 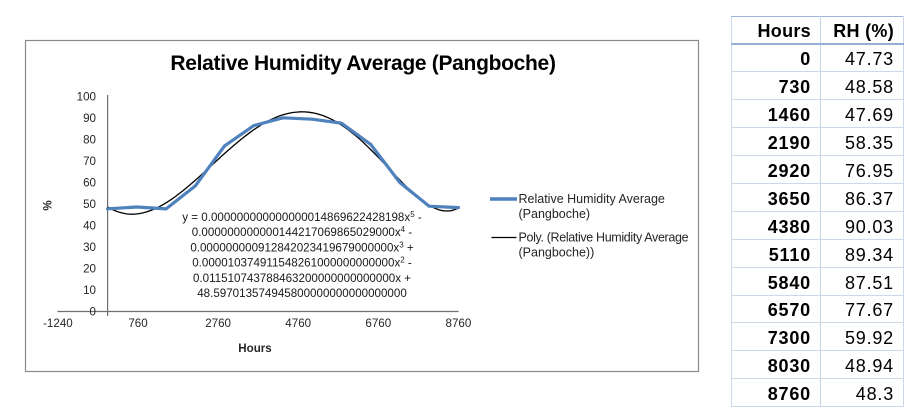 I want to click on svg-text: Relative Humidity Average, so click(x=592, y=199).